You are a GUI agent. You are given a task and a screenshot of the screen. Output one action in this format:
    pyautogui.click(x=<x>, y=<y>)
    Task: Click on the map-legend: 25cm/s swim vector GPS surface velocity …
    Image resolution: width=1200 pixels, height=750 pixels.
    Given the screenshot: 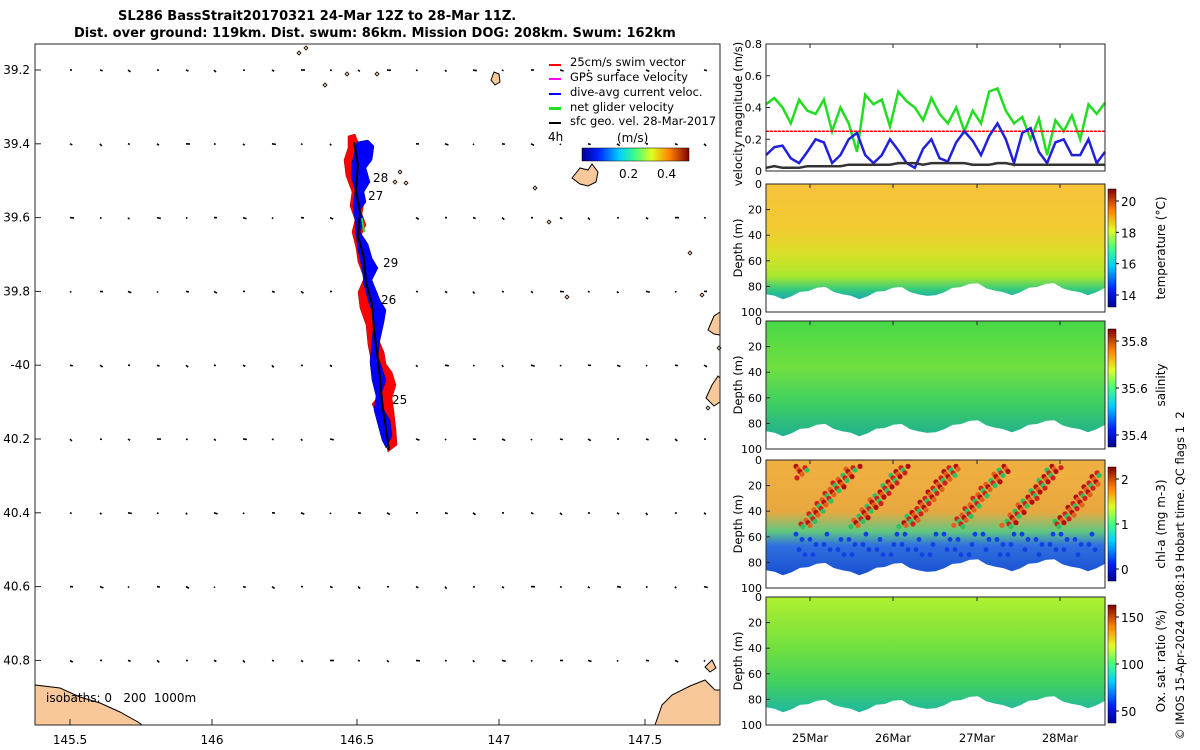 What is the action you would take?
    pyautogui.click(x=632, y=91)
    